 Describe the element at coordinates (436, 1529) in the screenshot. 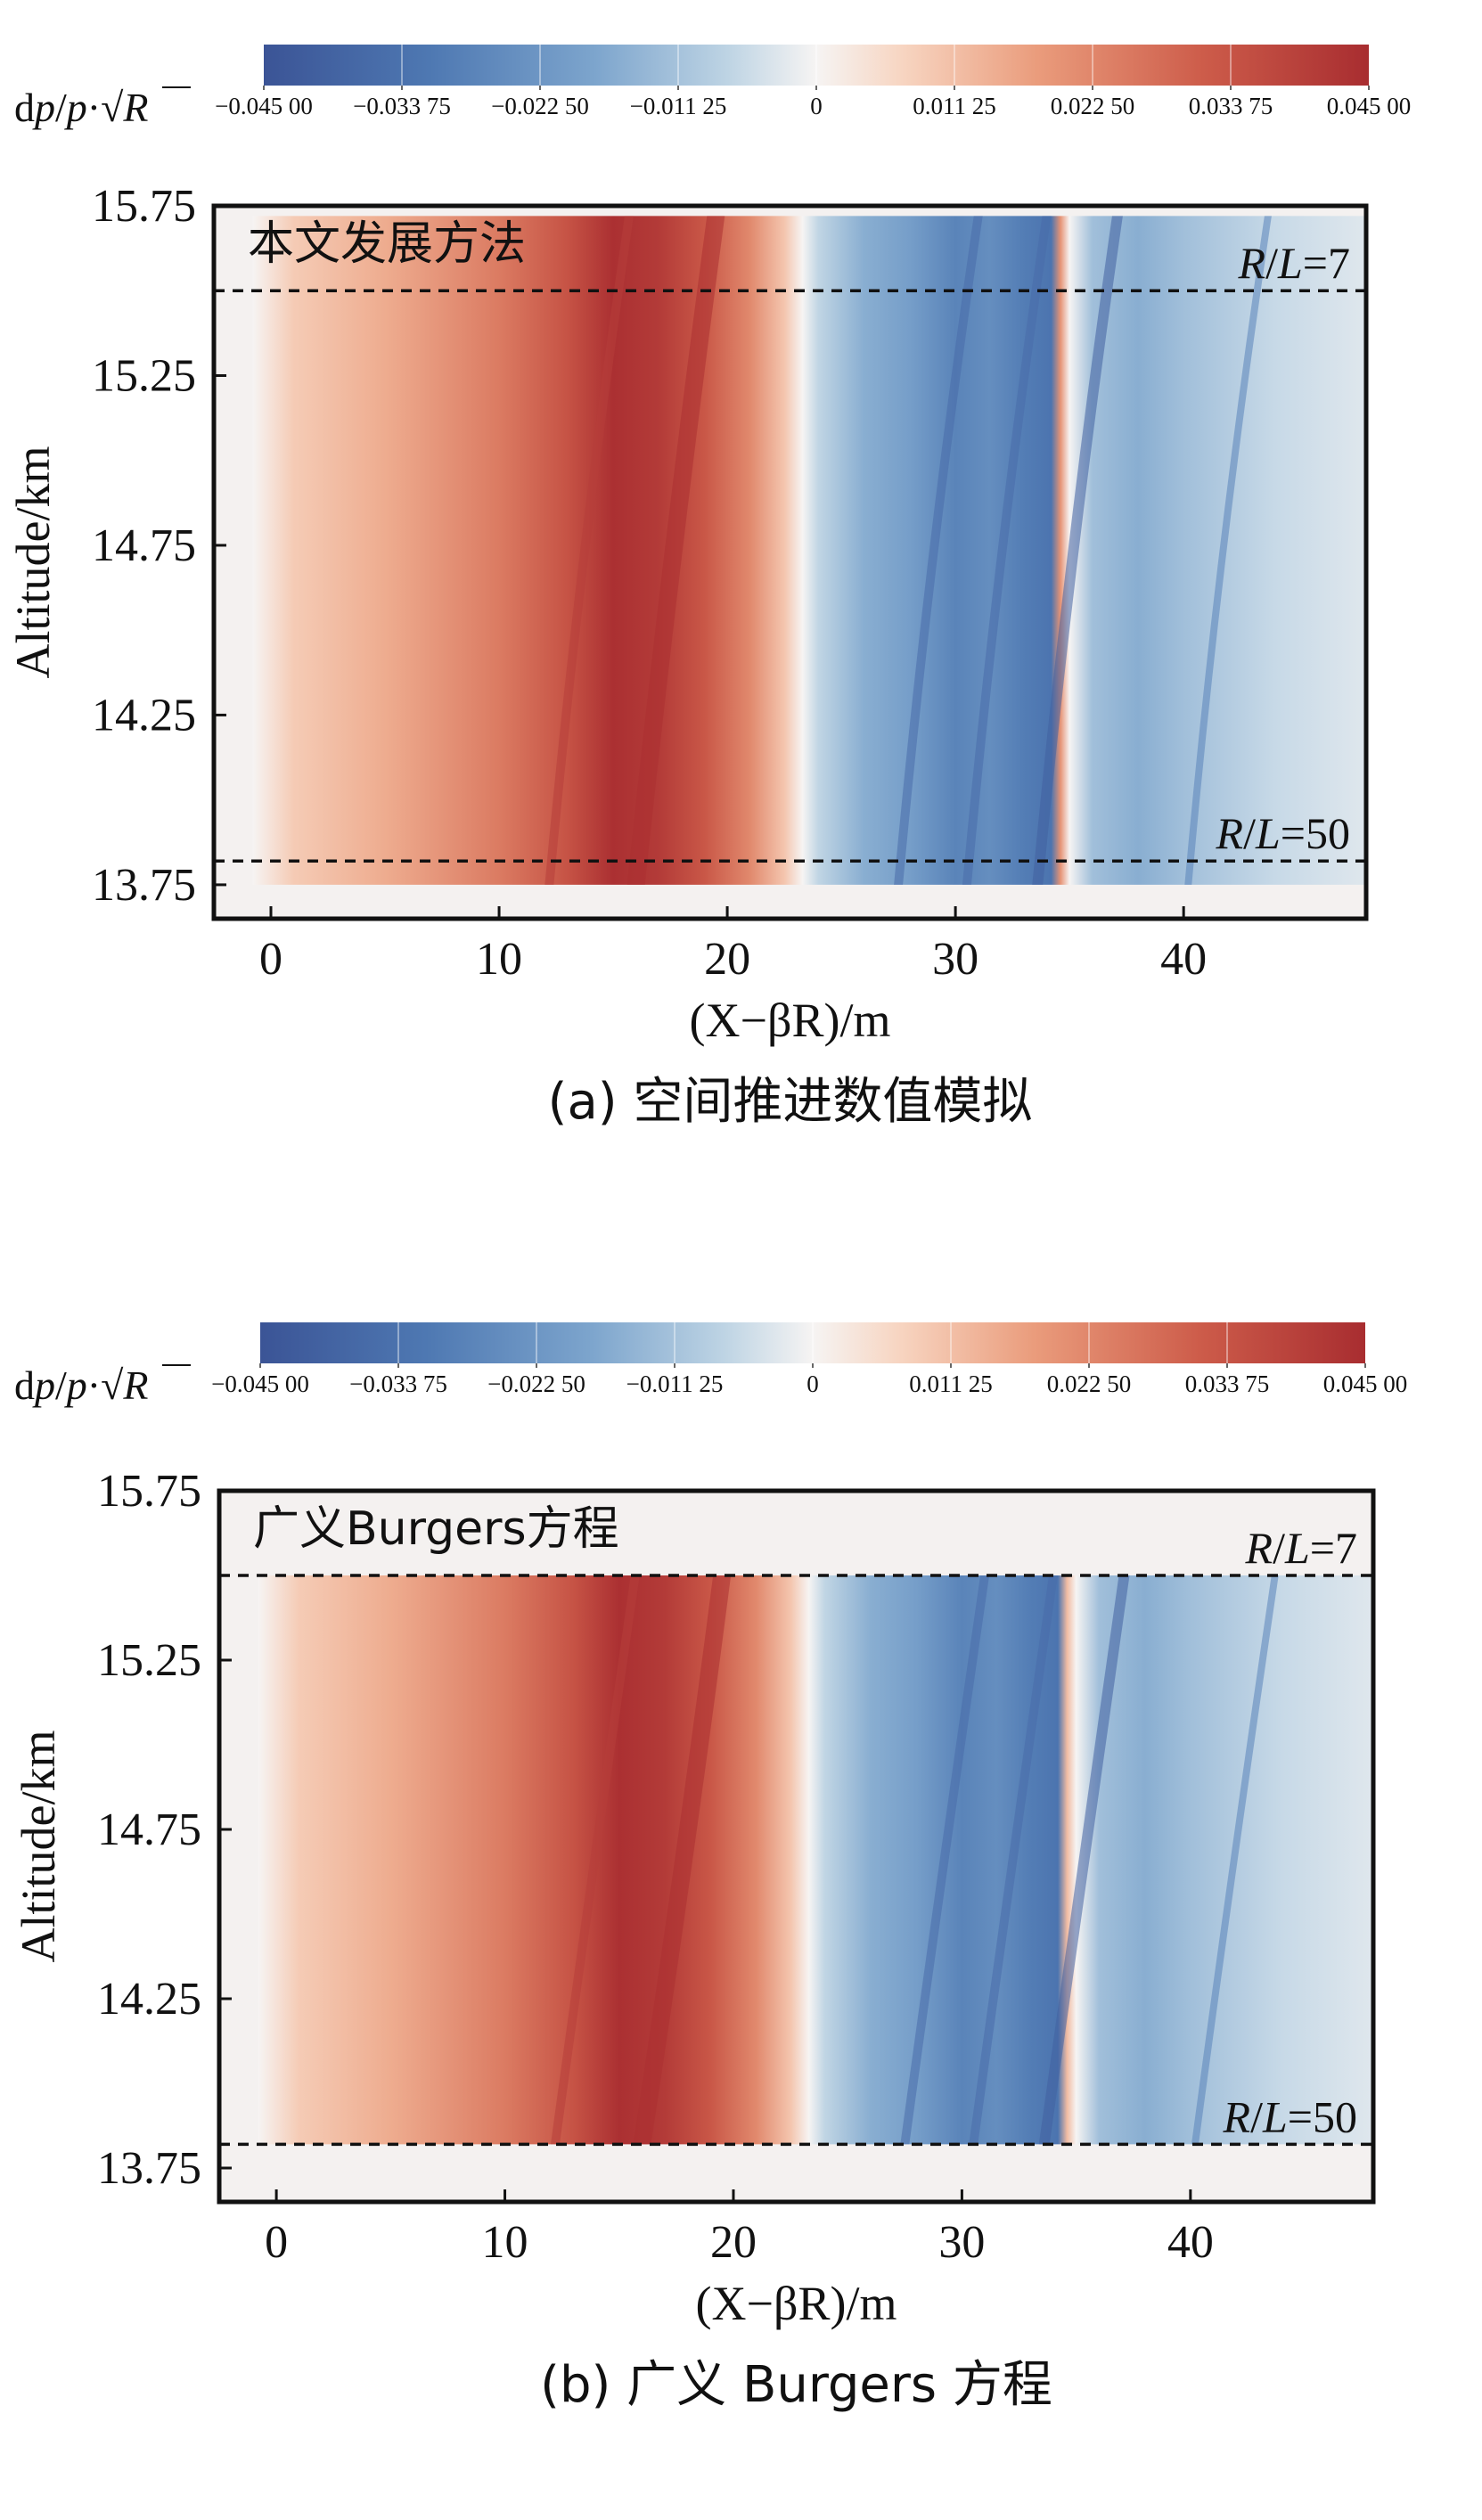

I see `in-plot-label: 广义Burgers方程` at that location.